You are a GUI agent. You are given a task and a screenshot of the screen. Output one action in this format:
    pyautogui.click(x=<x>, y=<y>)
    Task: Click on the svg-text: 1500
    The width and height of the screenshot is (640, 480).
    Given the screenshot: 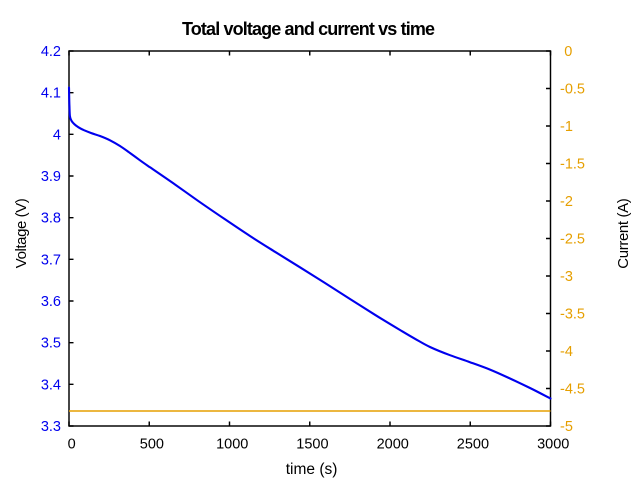 What is the action you would take?
    pyautogui.click(x=312, y=444)
    